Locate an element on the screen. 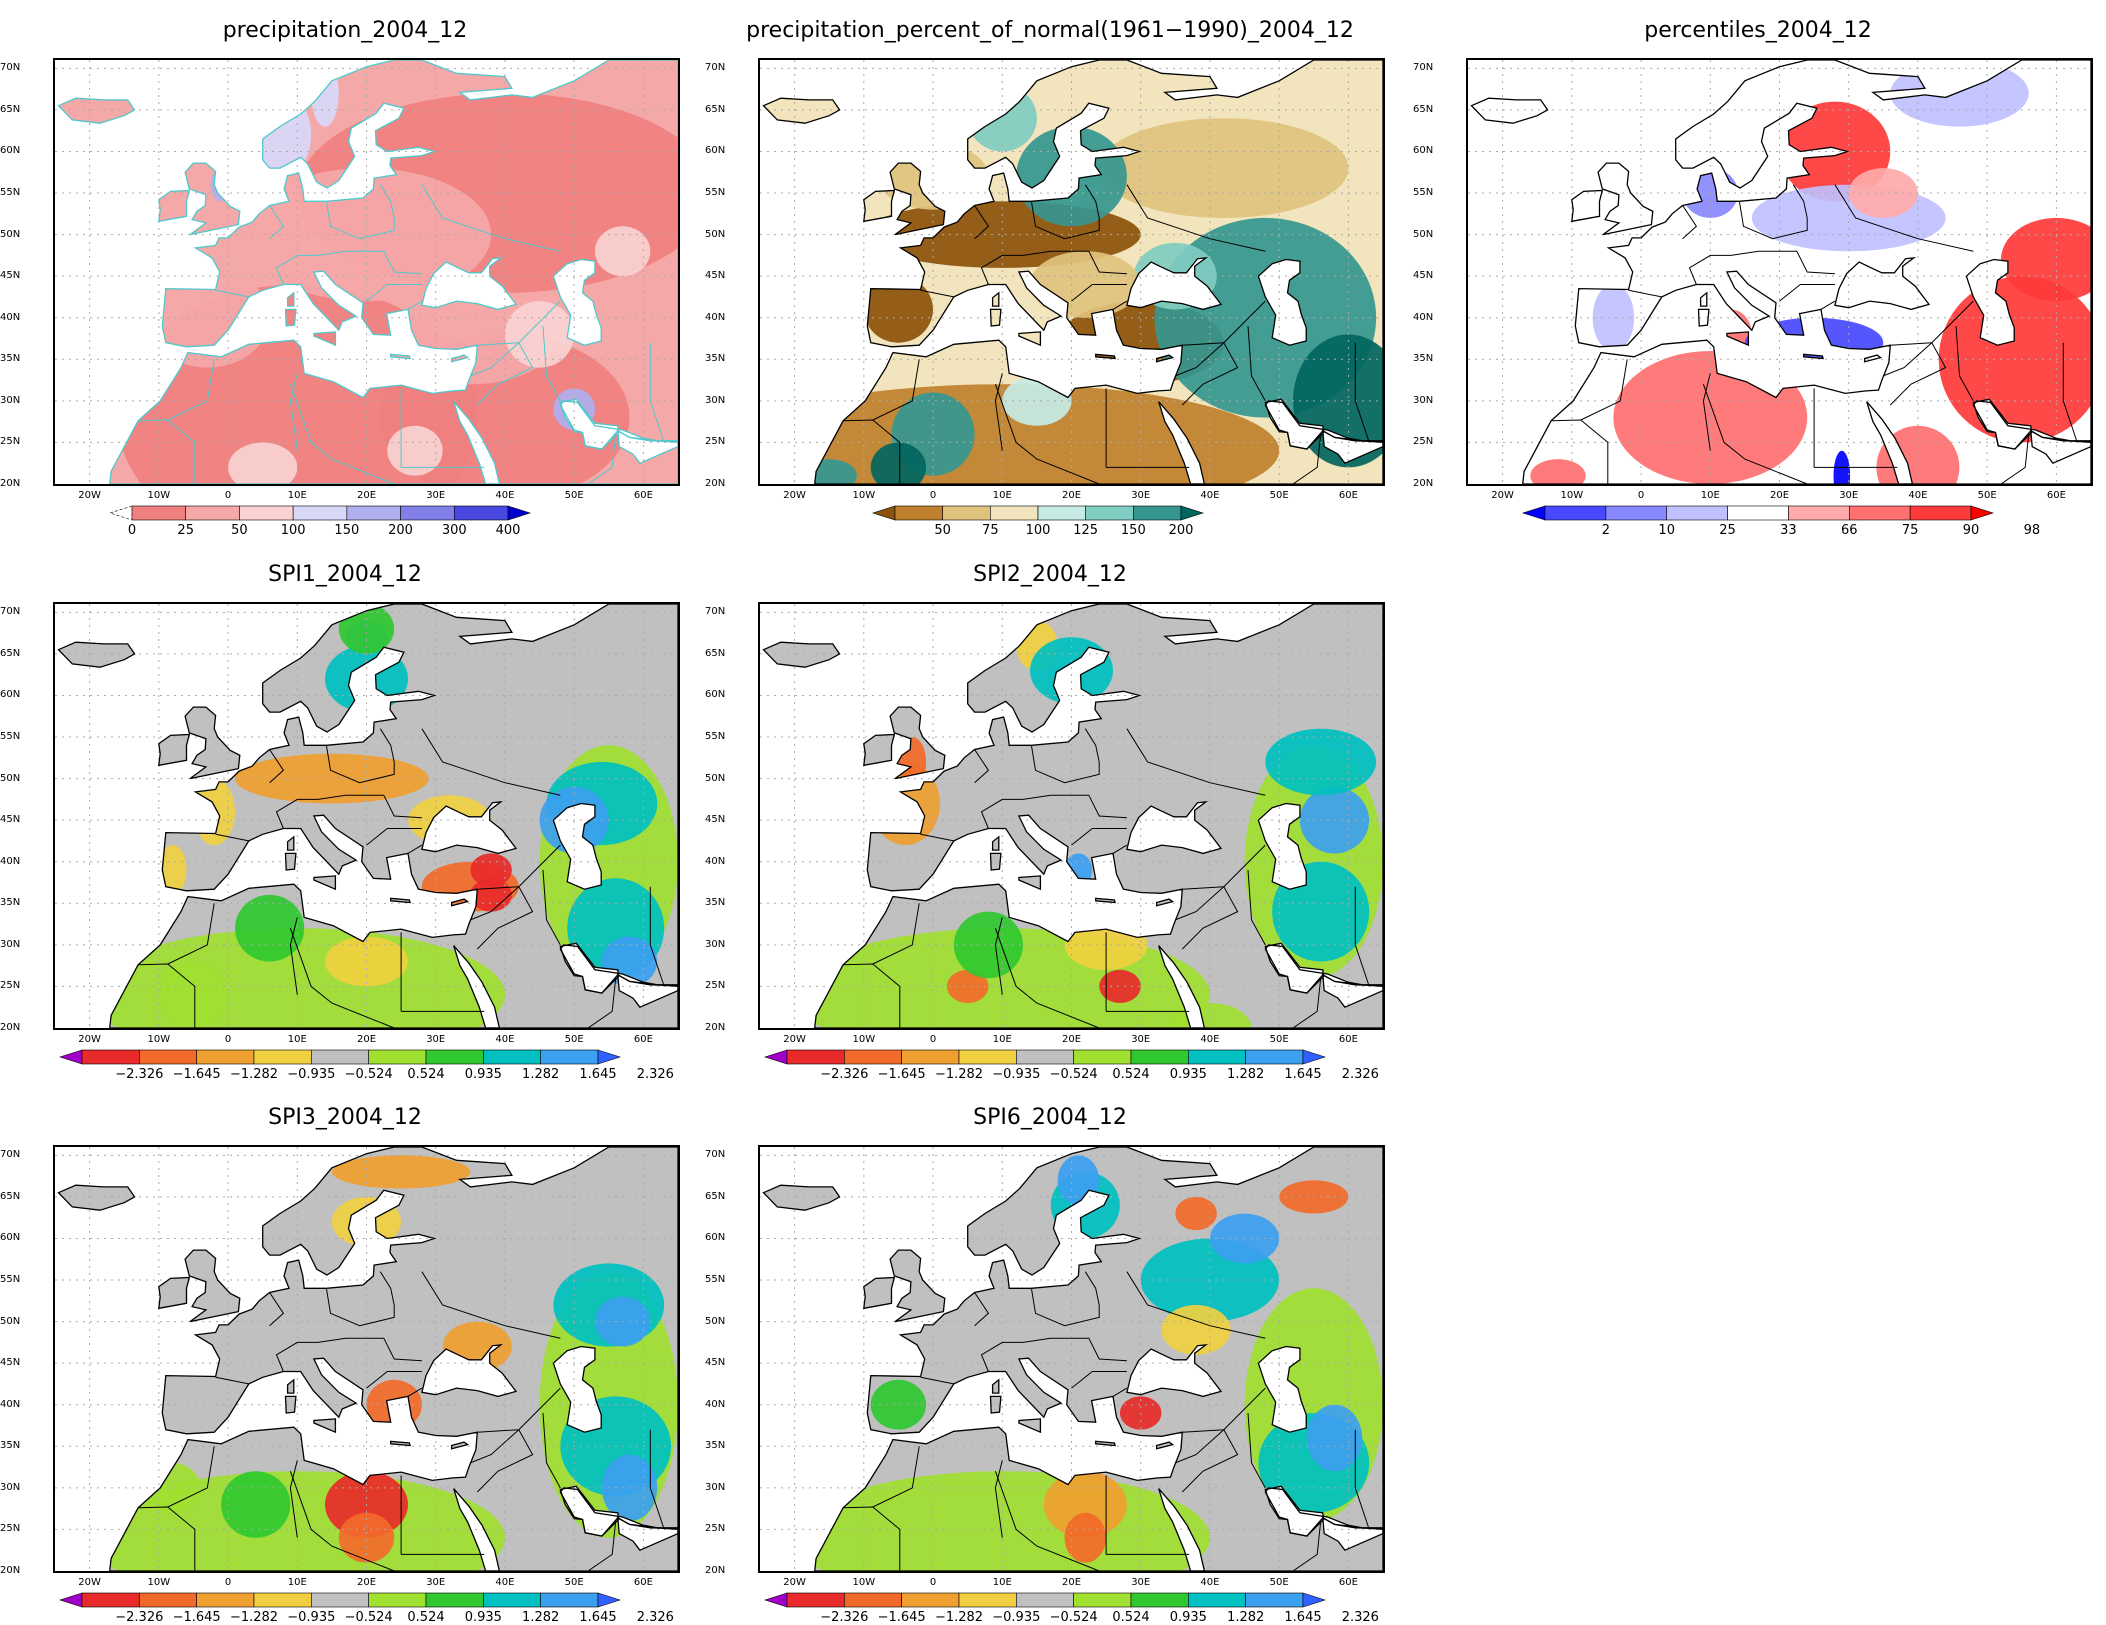  panel-title: SPI3_2004_12 is located at coordinates (345, 1117).